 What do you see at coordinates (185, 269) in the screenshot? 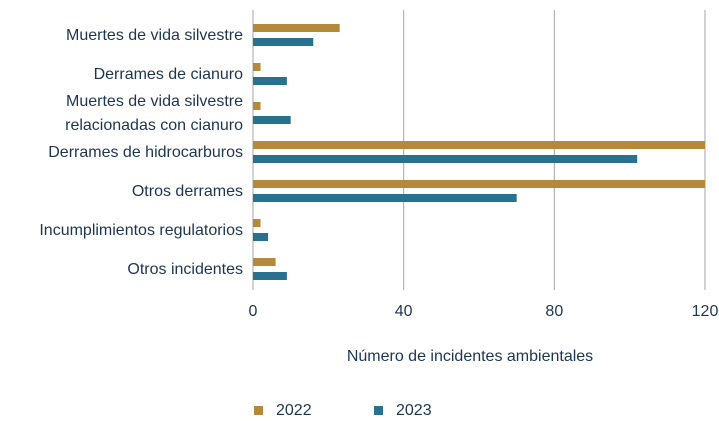
I see `y-tick-label: Otros incidentes` at bounding box center [185, 269].